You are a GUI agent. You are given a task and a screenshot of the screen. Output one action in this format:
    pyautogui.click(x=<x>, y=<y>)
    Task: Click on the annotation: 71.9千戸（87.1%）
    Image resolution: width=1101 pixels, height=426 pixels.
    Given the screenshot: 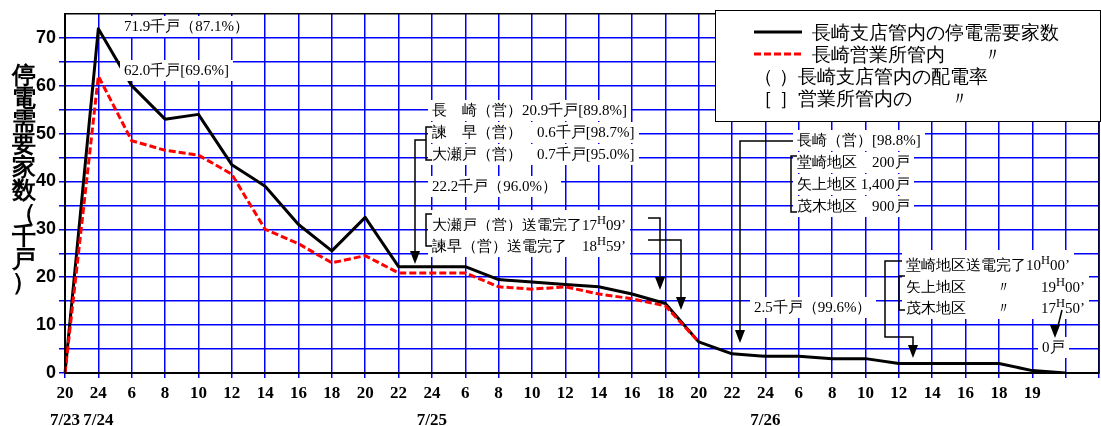 What is the action you would take?
    pyautogui.click(x=186, y=26)
    